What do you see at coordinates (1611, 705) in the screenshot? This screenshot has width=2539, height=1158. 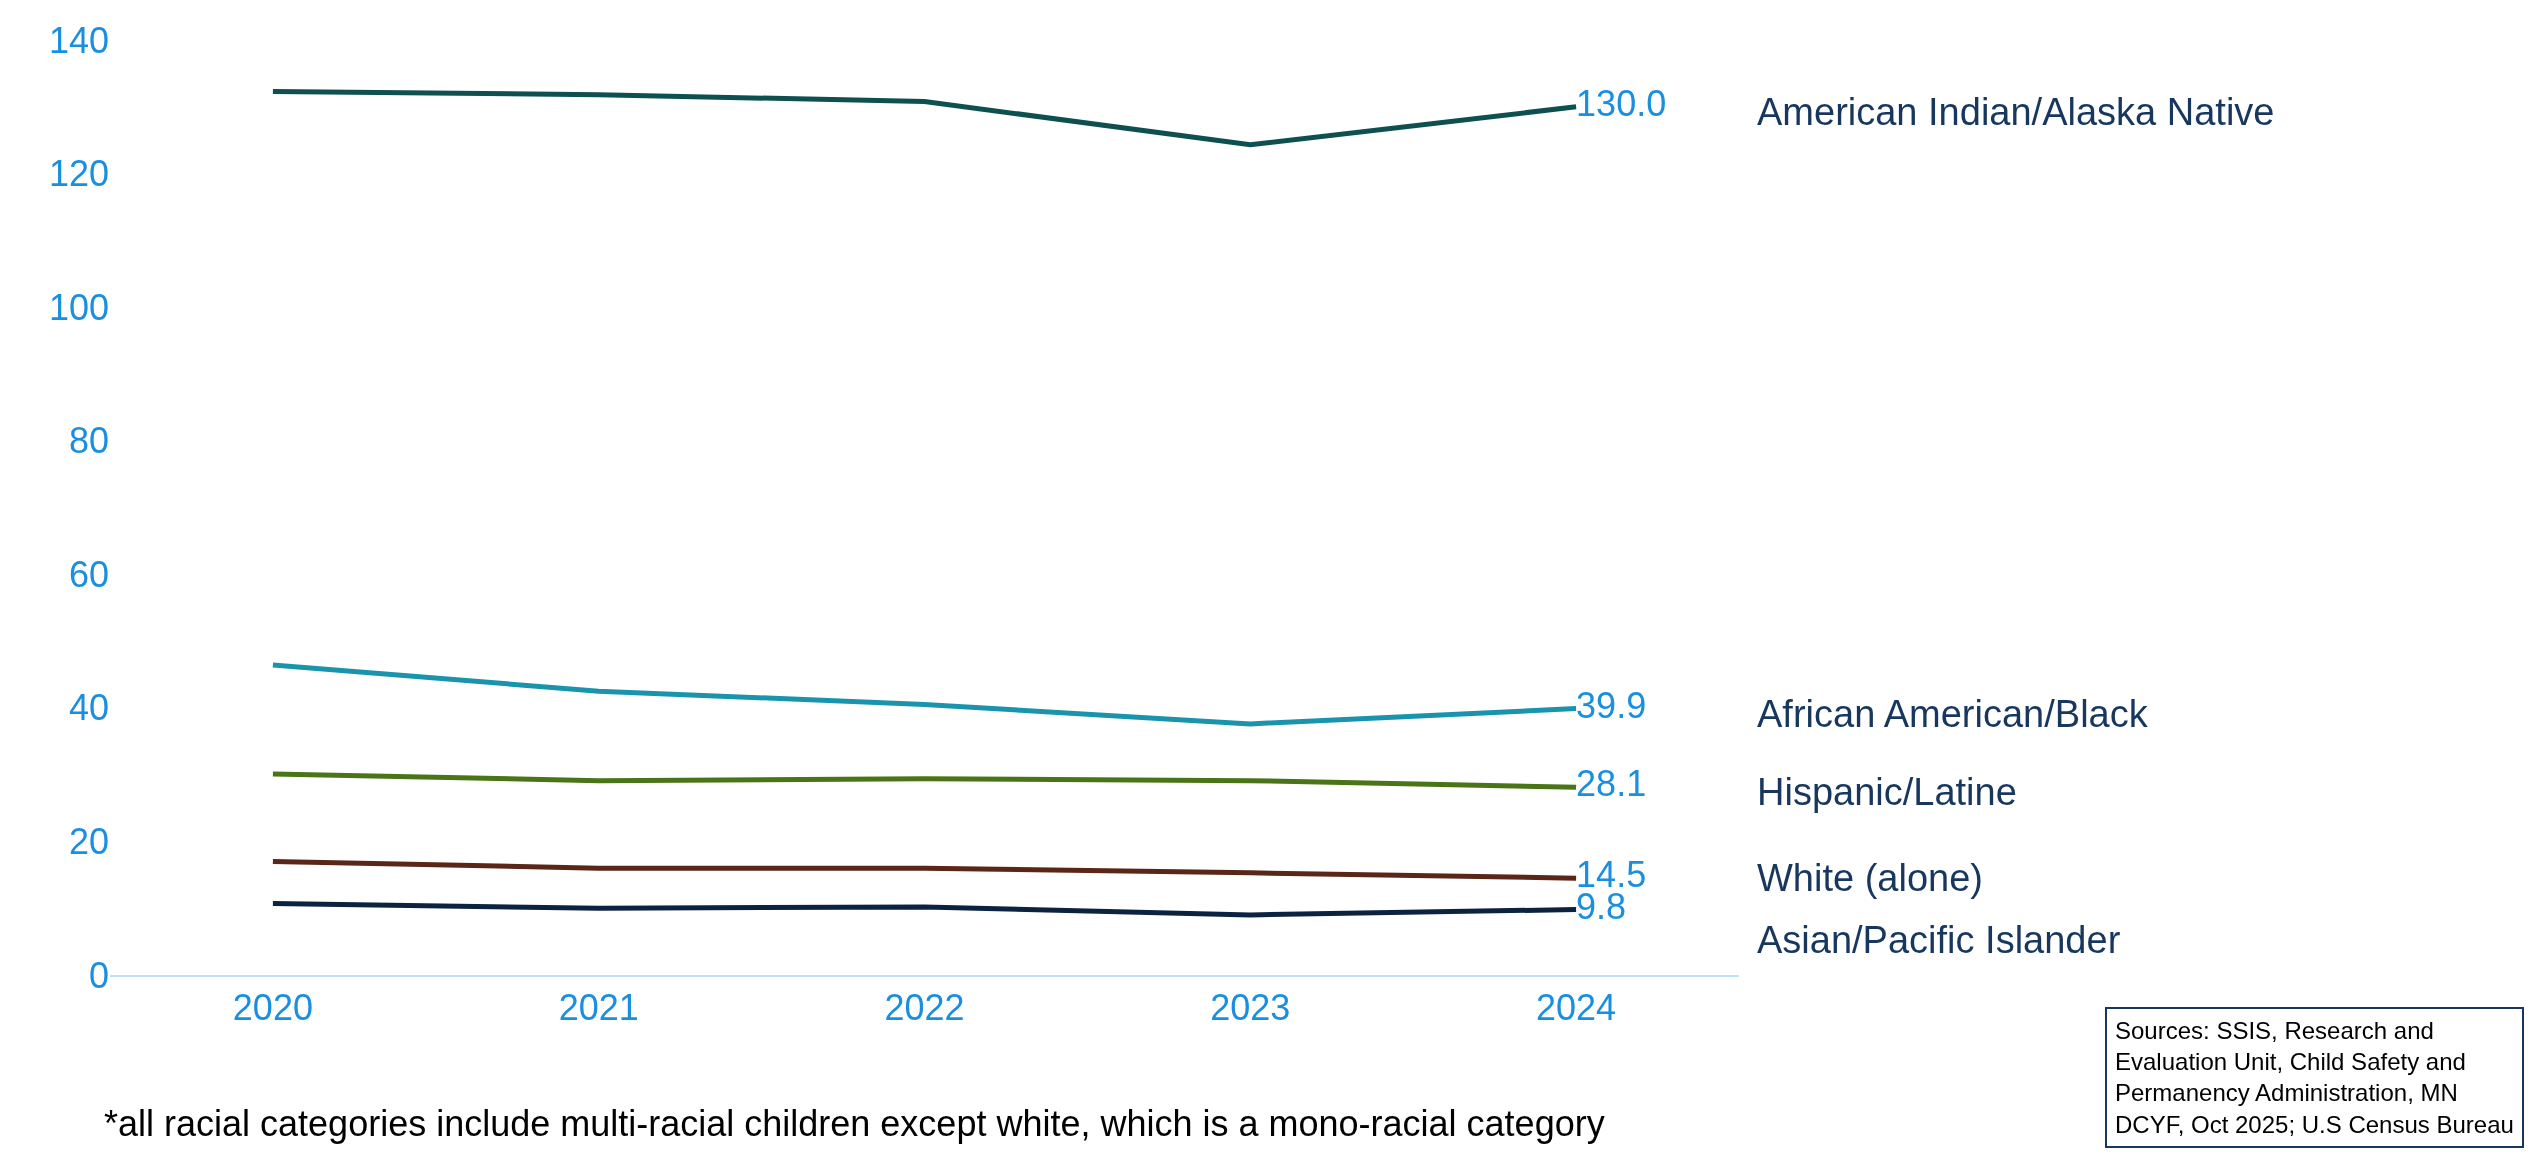 I see `data-label: 39.9` at bounding box center [1611, 705].